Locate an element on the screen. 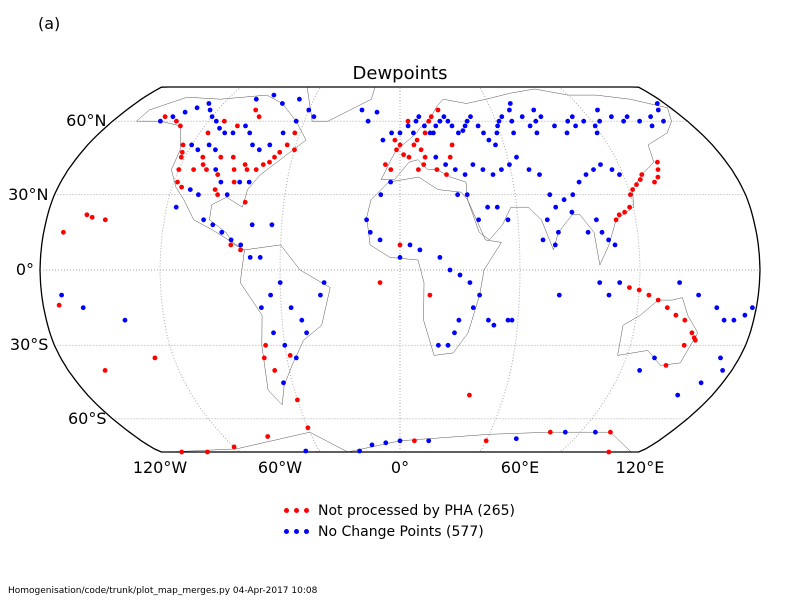 The height and width of the screenshot is (600, 800). legend-label: Not processed by PHA (265) is located at coordinates (416, 510).